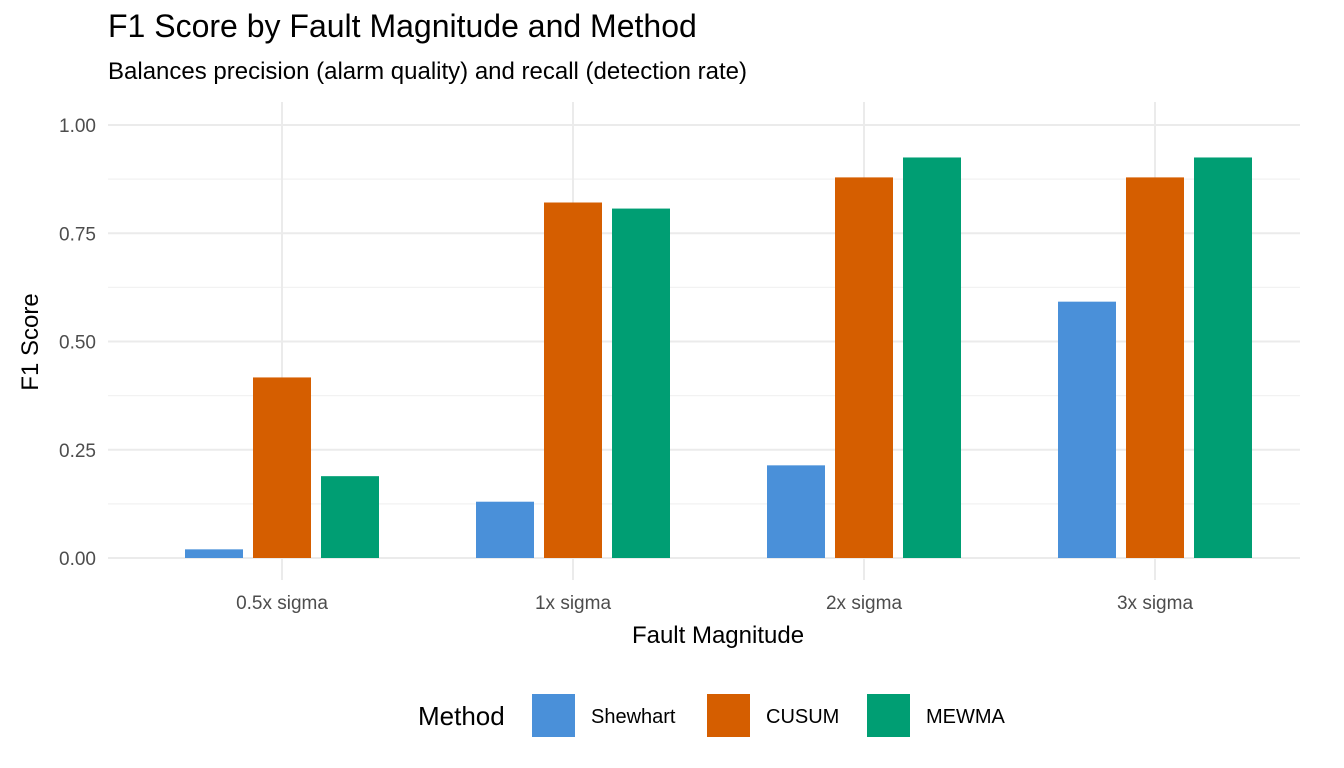  Describe the element at coordinates (77, 559) in the screenshot. I see `y-tick-label: 0.00` at that location.